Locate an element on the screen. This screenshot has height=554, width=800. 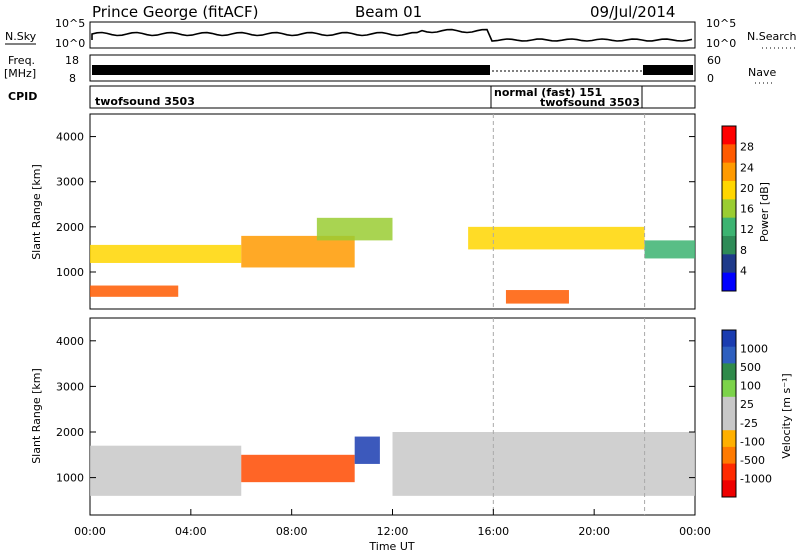
nsky-frame is located at coordinates (392, 35).